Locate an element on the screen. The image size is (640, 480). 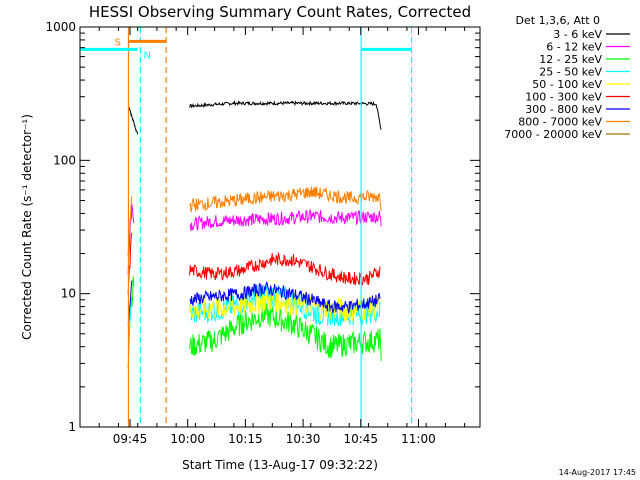
legend-header: Det 1,3,6, Att 0 is located at coordinates (558, 20).